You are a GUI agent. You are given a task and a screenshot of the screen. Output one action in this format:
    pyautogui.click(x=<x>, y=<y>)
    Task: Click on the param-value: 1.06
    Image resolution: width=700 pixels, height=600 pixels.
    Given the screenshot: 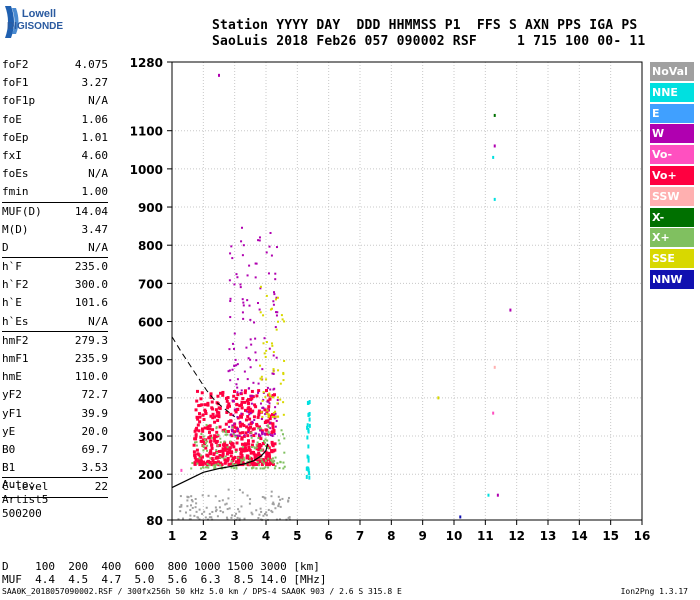 What is the action you would take?
    pyautogui.click(x=95, y=119)
    